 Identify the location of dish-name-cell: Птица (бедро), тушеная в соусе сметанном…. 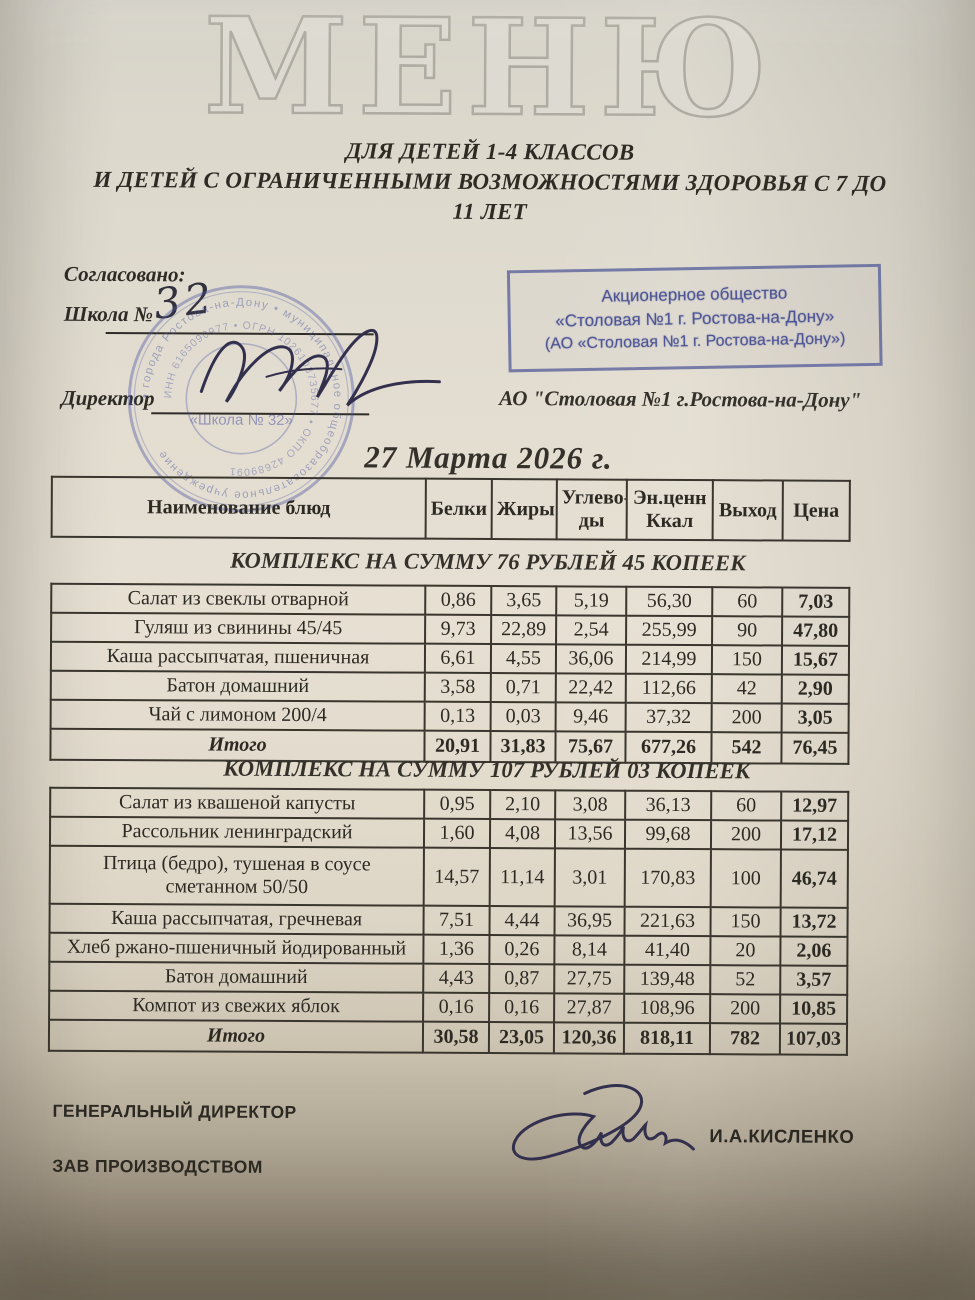
(236, 875).